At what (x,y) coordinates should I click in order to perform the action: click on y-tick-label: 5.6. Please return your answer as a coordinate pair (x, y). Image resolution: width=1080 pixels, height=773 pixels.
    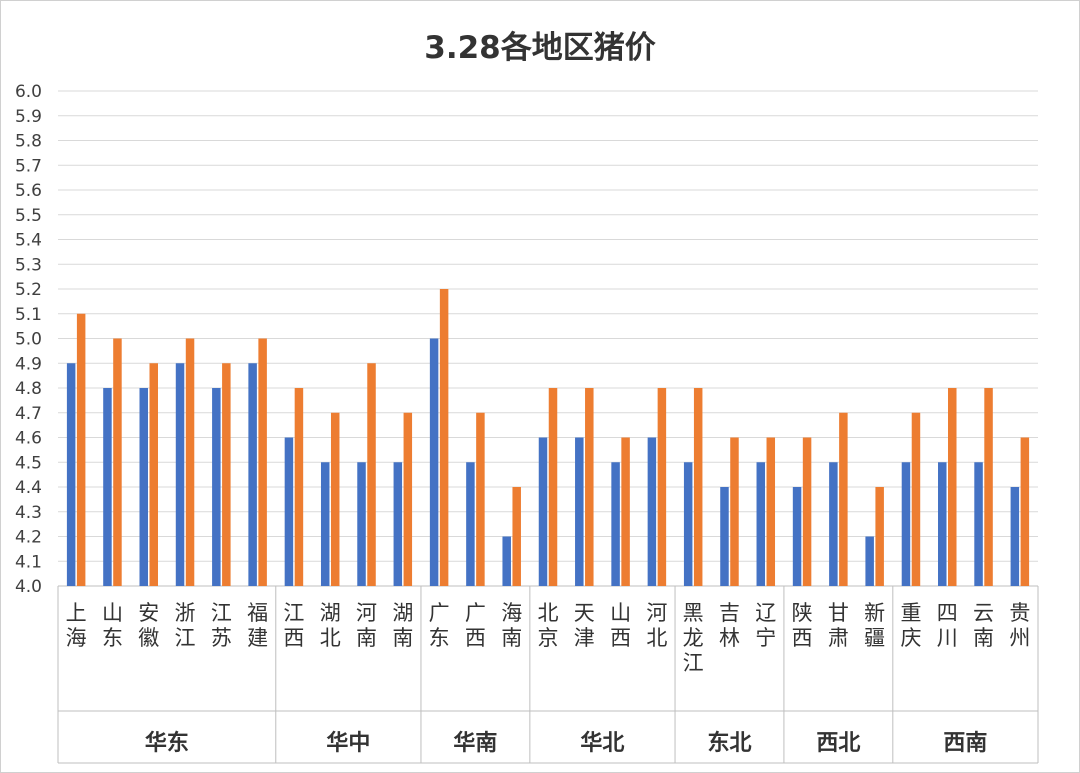
    Looking at the image, I should click on (28, 191).